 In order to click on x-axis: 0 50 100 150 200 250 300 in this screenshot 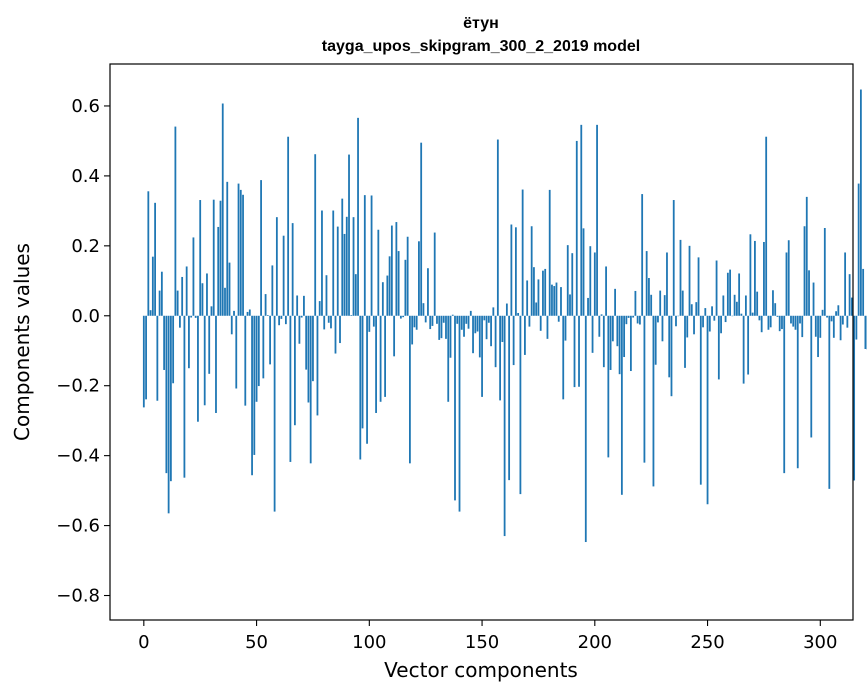, I will do `click(487, 636)`.